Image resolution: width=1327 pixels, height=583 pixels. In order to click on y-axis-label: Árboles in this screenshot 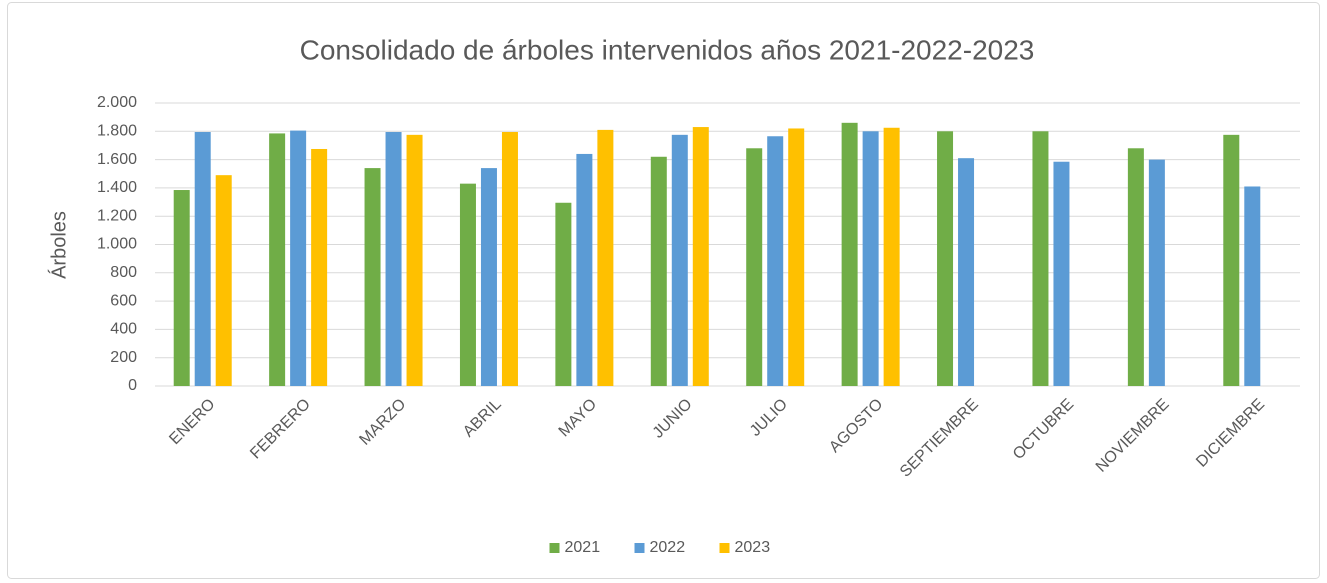, I will do `click(58, 245)`.